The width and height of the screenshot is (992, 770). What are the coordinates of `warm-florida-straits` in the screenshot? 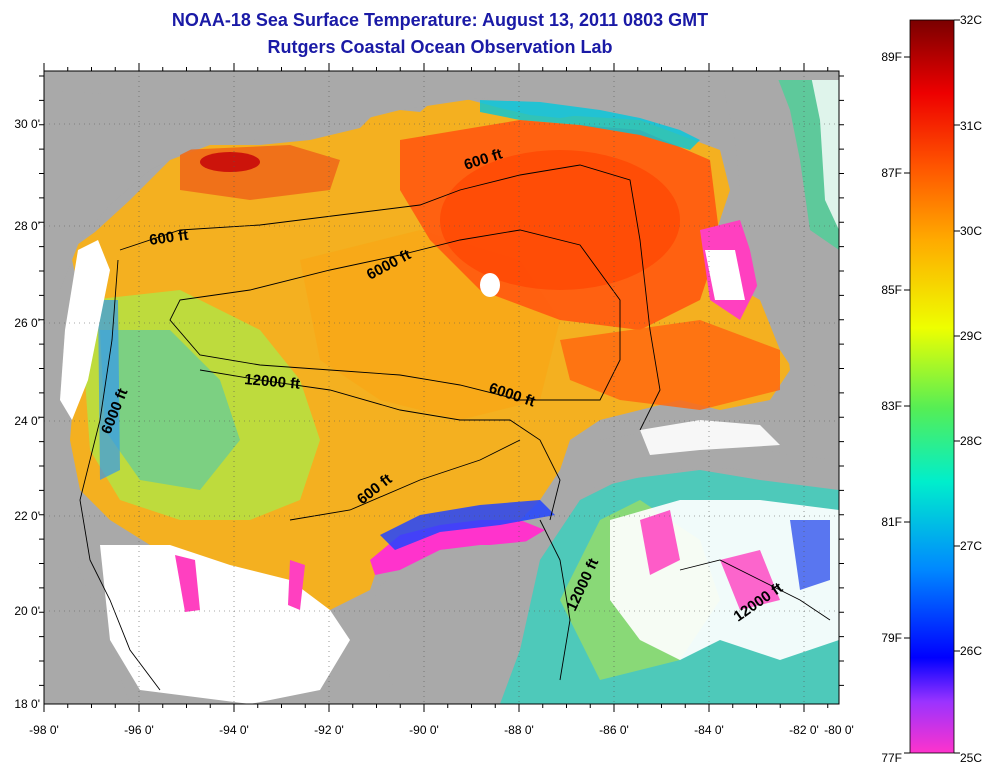 It's located at (670, 365).